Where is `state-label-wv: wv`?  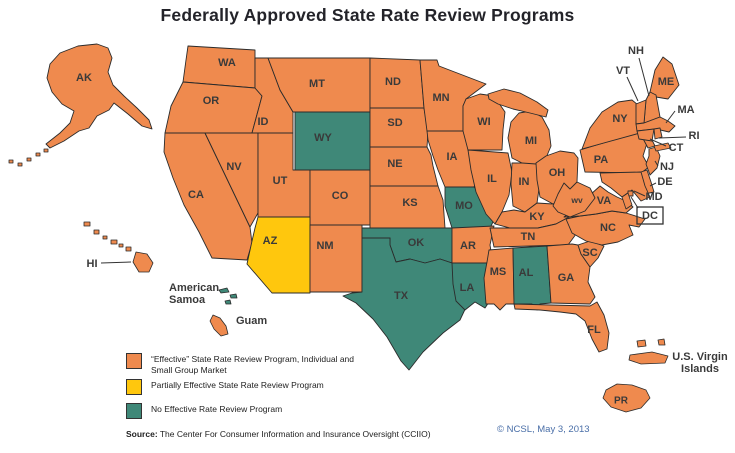 state-label-wv: wv is located at coordinates (576, 200).